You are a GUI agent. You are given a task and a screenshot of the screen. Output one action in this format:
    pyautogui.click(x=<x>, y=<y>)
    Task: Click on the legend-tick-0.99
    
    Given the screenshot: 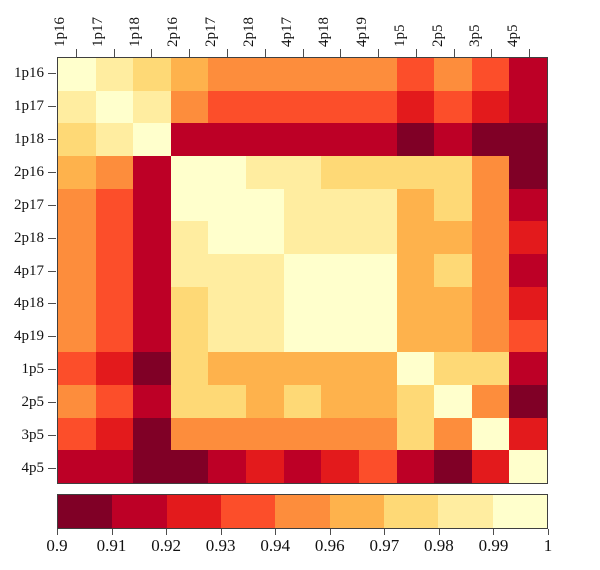 What is the action you would take?
    pyautogui.click(x=494, y=532)
    